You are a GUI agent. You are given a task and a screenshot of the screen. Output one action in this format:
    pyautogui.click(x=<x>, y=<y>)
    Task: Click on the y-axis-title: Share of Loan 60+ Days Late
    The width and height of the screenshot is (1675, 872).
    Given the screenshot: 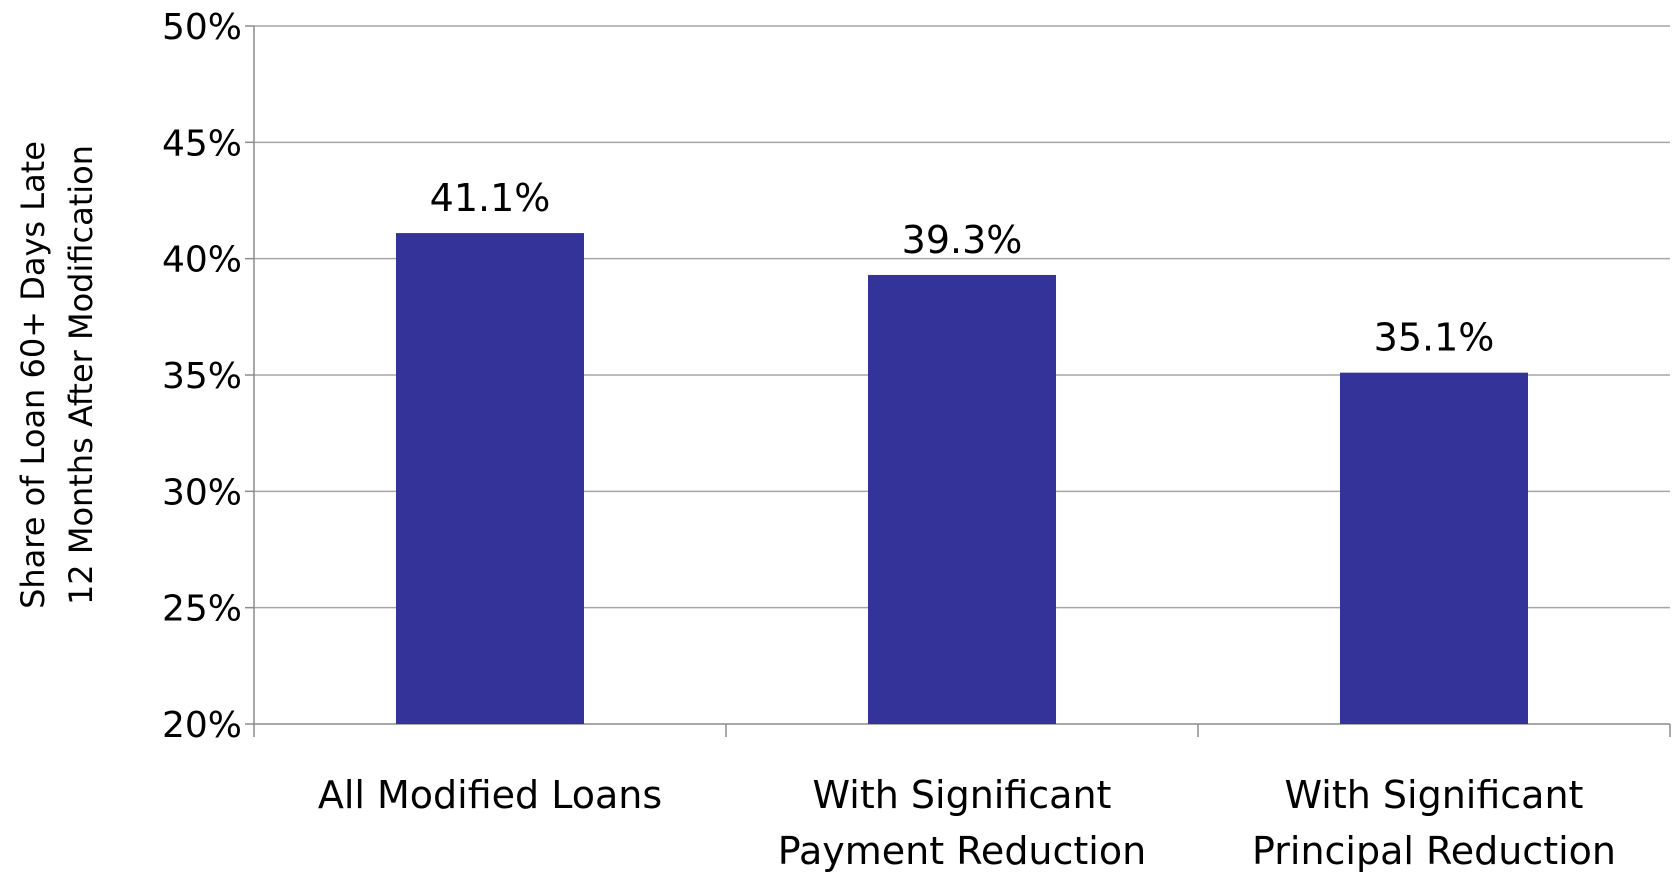 What is the action you would take?
    pyautogui.click(x=33, y=375)
    